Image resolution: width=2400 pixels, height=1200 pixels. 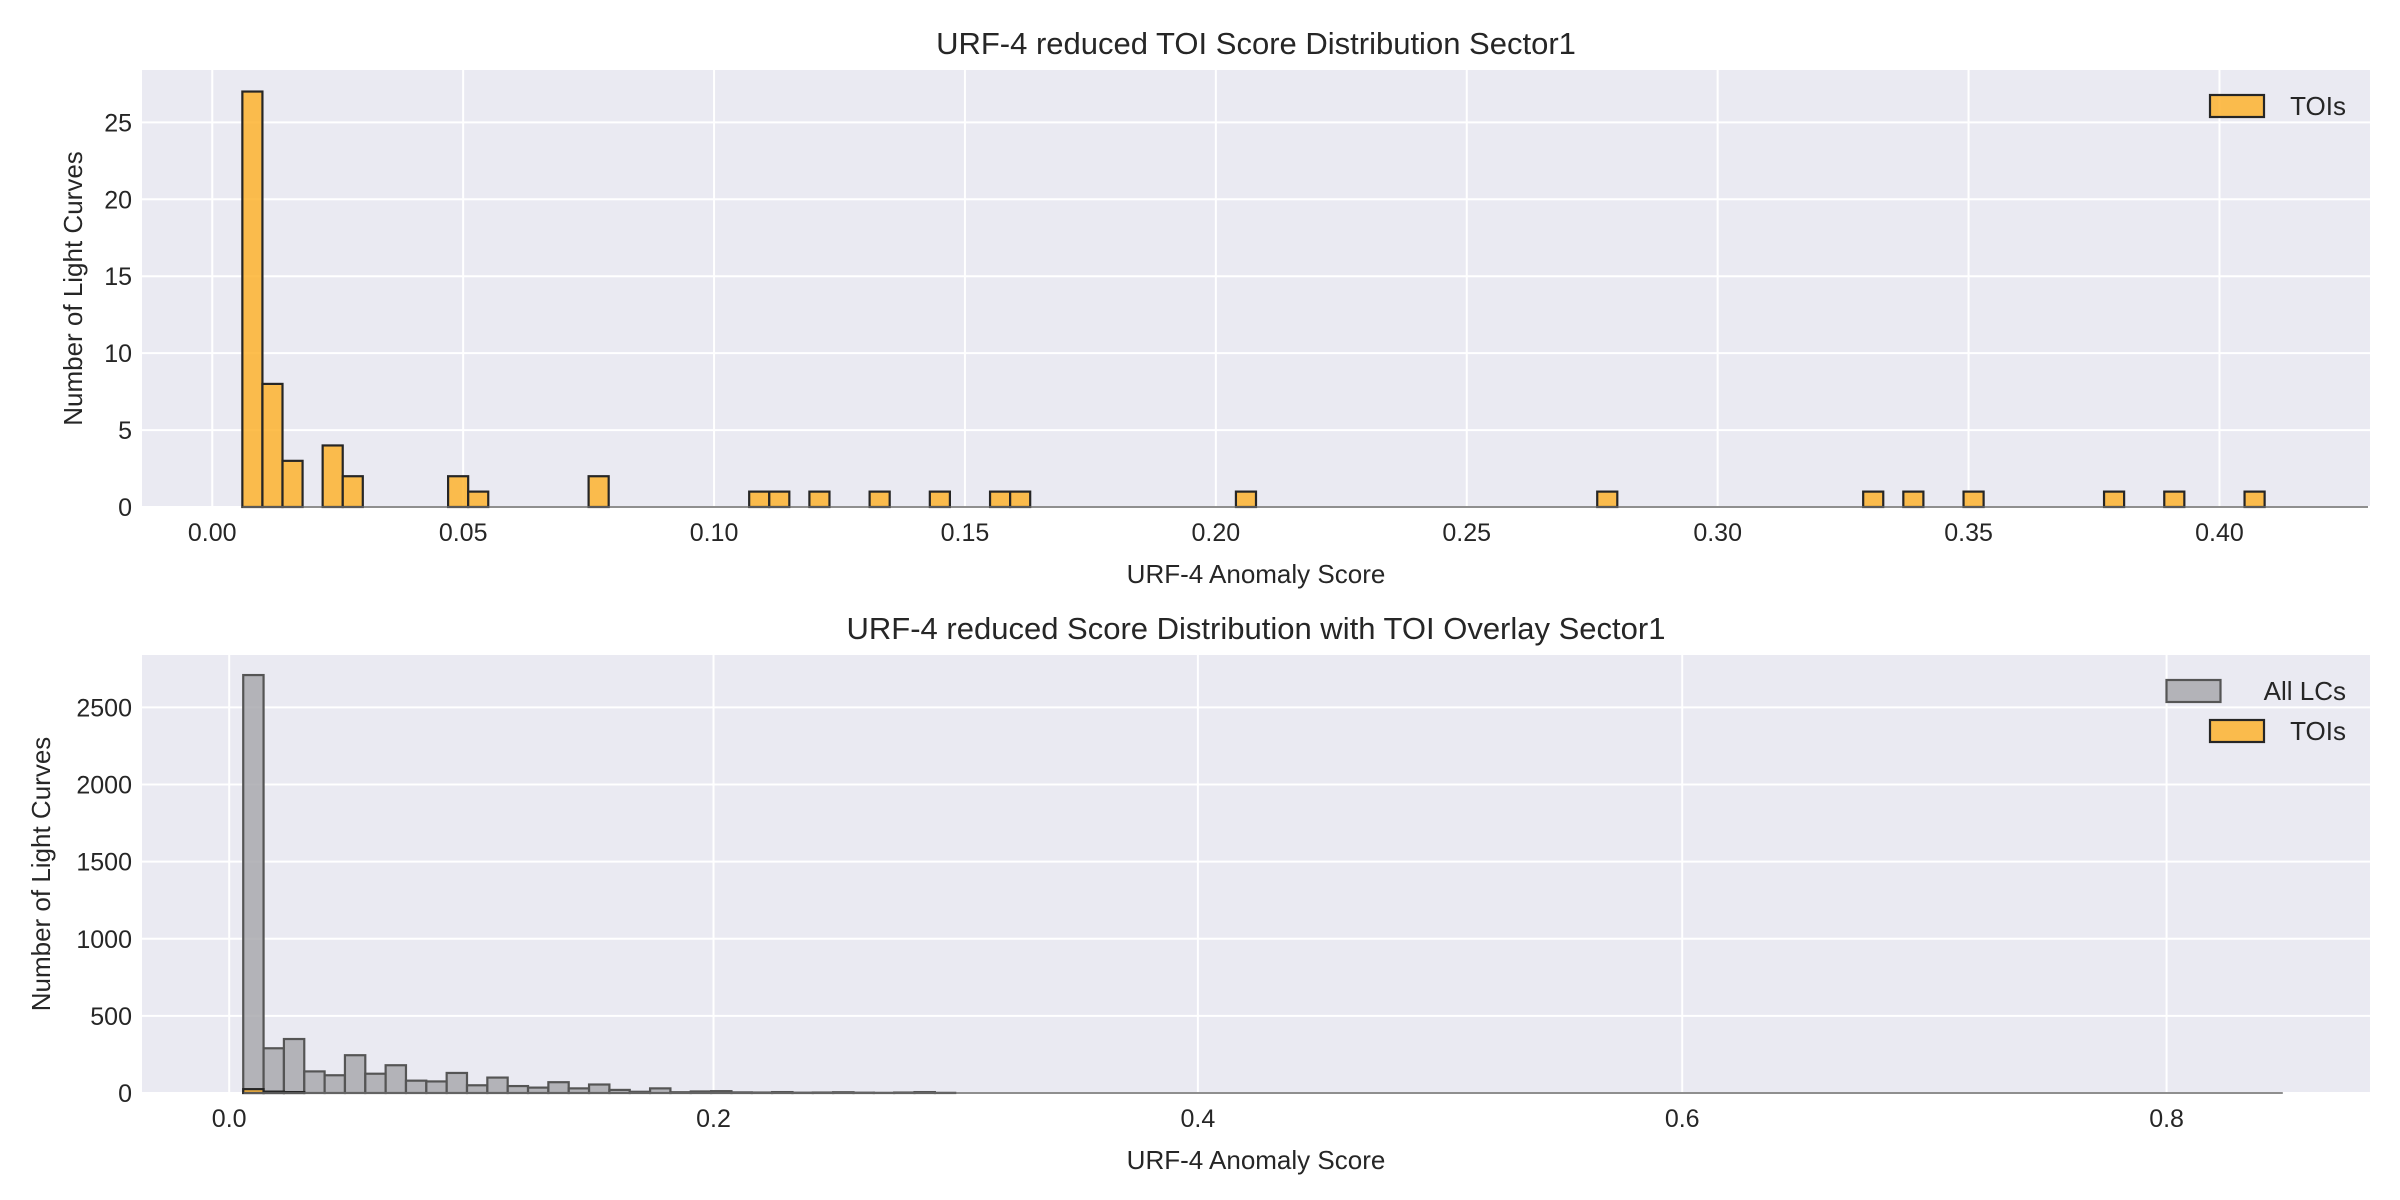 I want to click on legend: TOIs, so click(x=2277, y=106).